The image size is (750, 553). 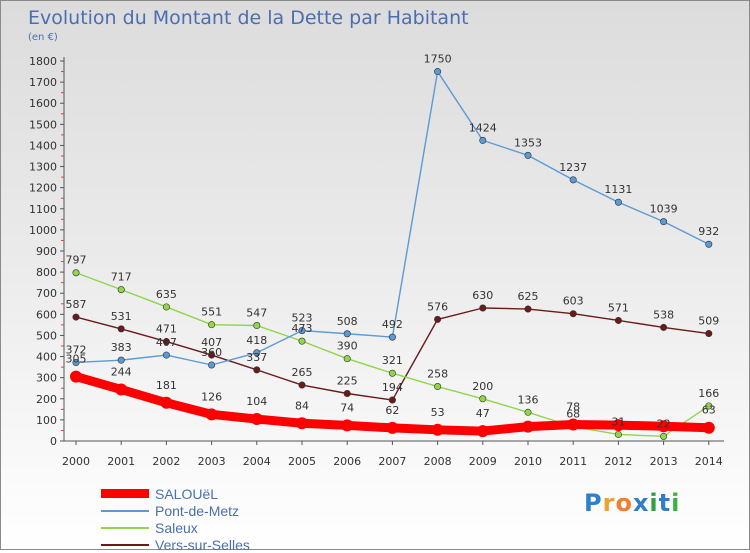 I want to click on y-tick-label: 900, so click(x=46, y=251).